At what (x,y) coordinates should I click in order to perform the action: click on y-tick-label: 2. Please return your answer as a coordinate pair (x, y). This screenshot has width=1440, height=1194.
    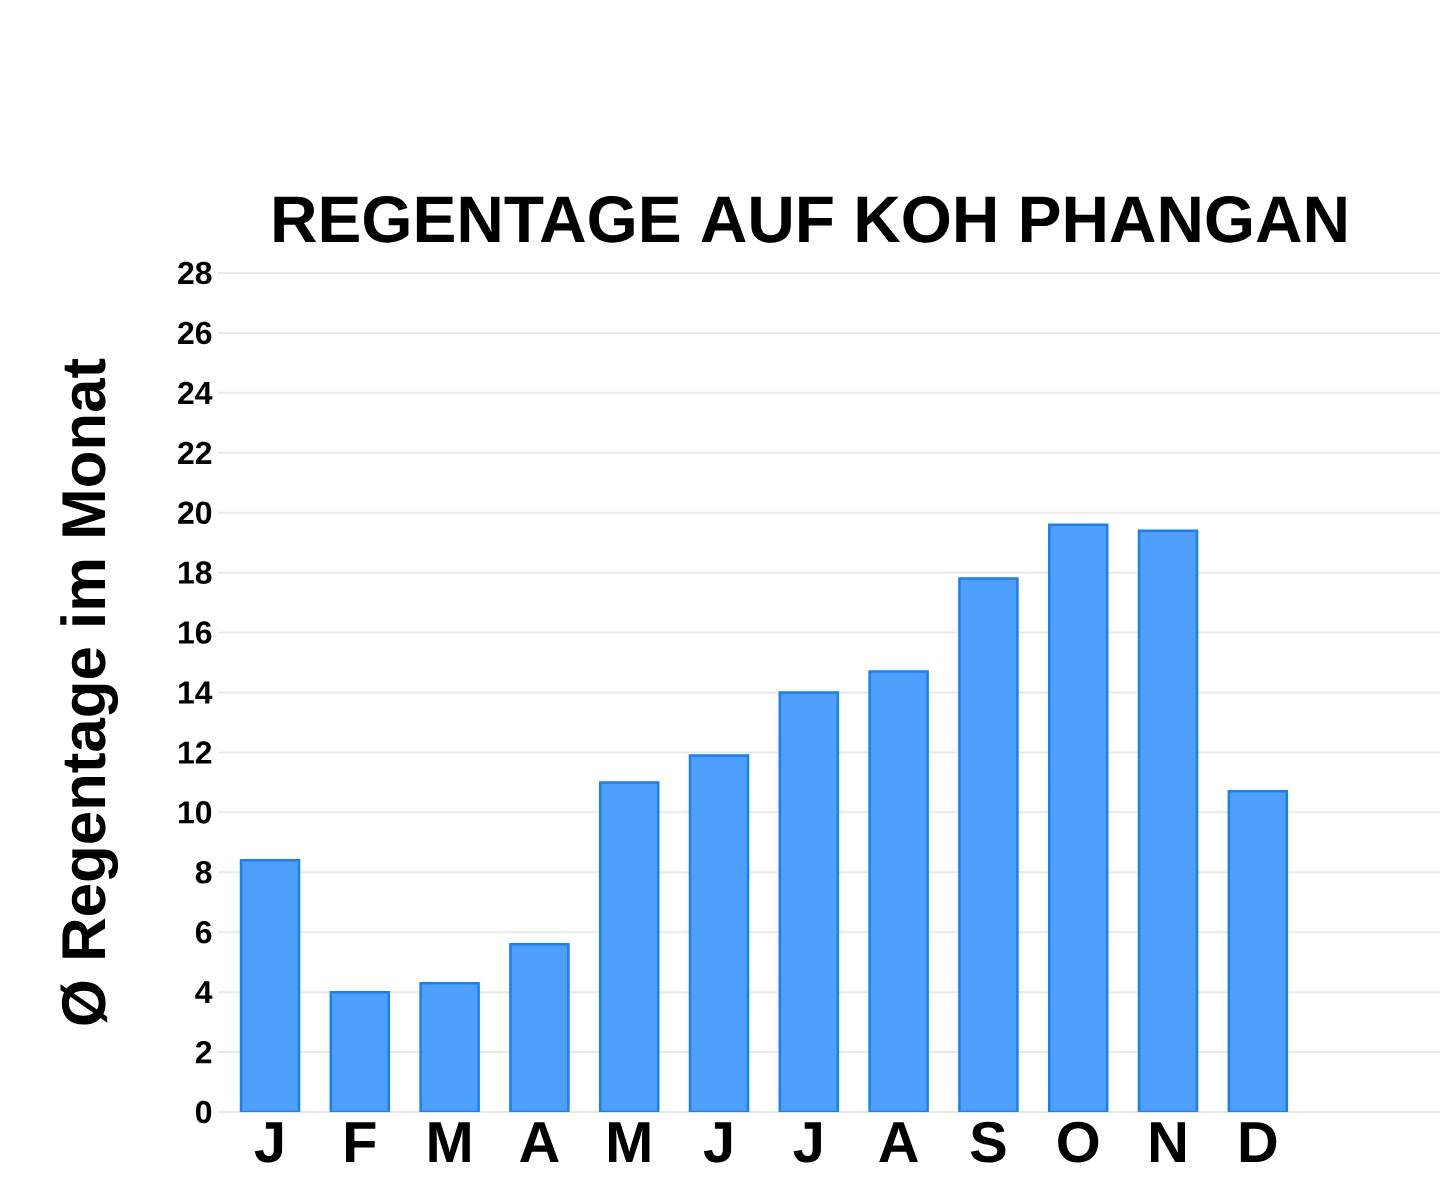
    Looking at the image, I should click on (203, 1052).